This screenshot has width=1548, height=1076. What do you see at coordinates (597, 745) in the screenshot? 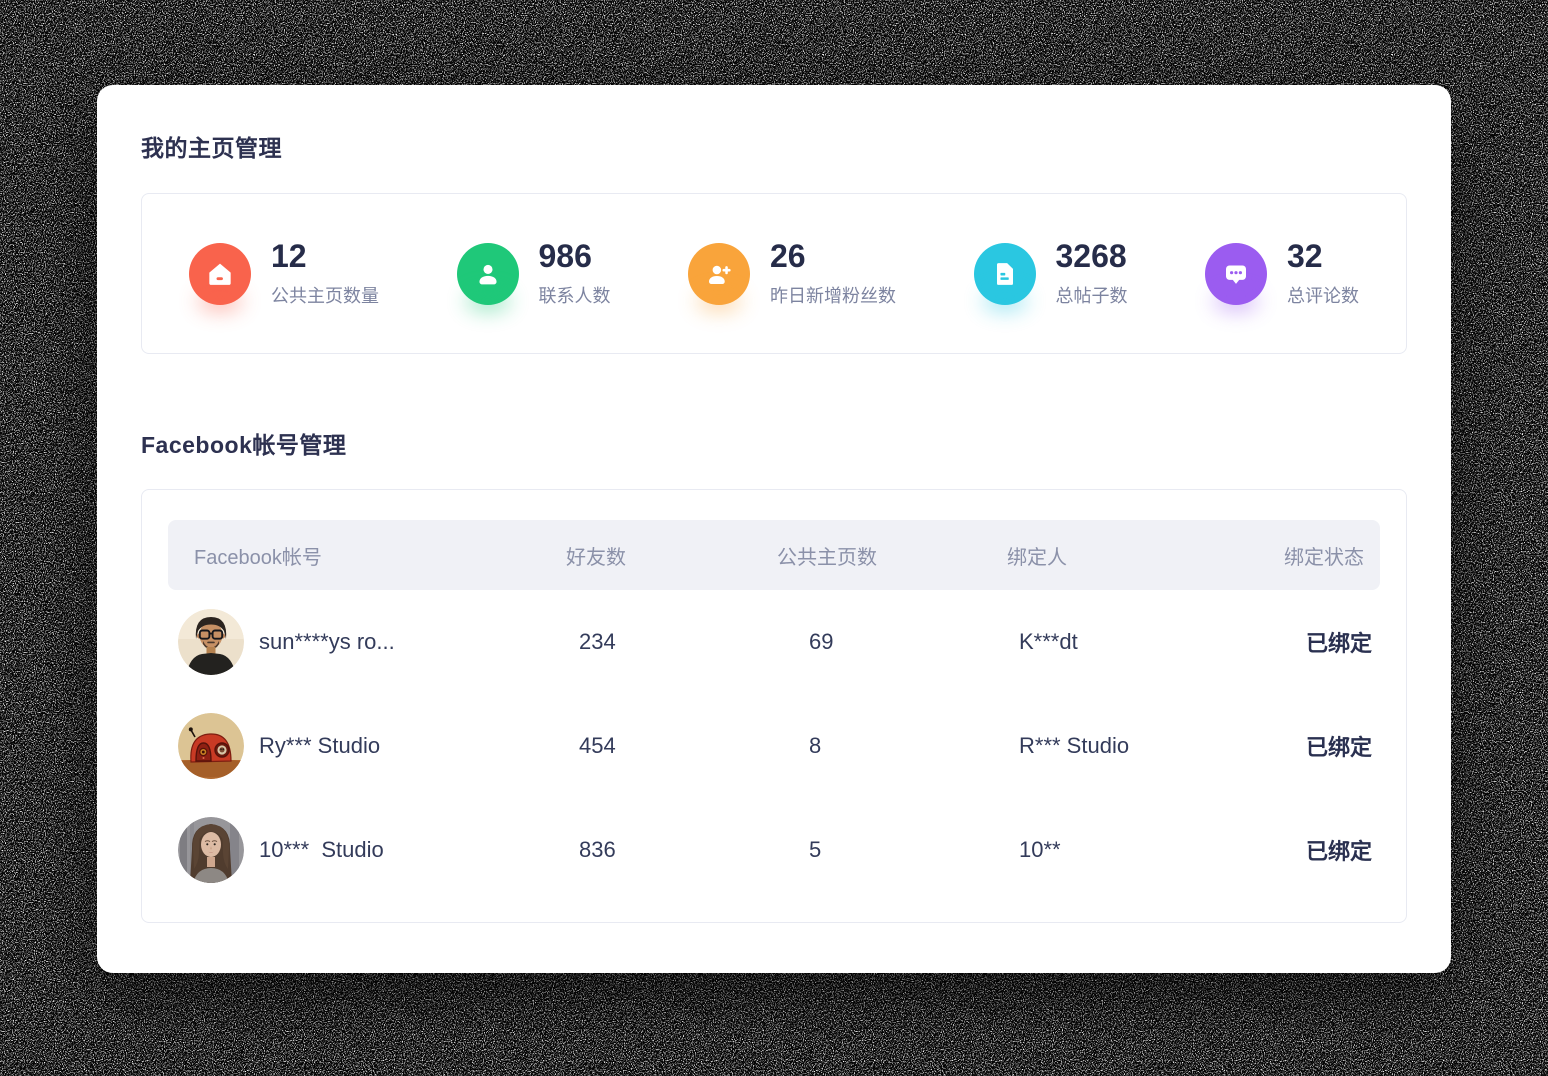
I see `friends-count: 454` at bounding box center [597, 745].